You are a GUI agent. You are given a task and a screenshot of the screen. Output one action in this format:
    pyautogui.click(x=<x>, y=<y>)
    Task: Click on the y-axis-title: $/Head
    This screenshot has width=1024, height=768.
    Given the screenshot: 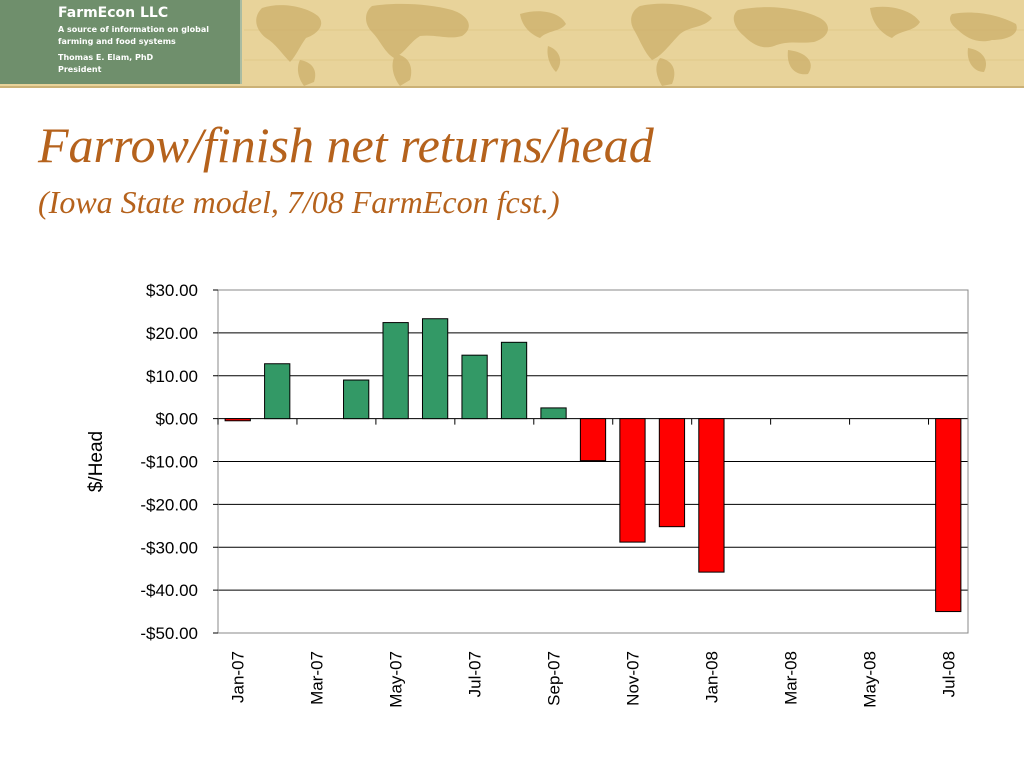 What is the action you would take?
    pyautogui.click(x=96, y=461)
    